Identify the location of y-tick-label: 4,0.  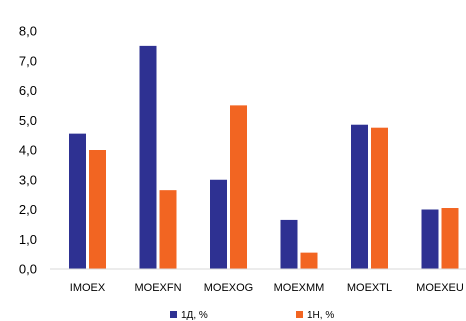
(28, 150).